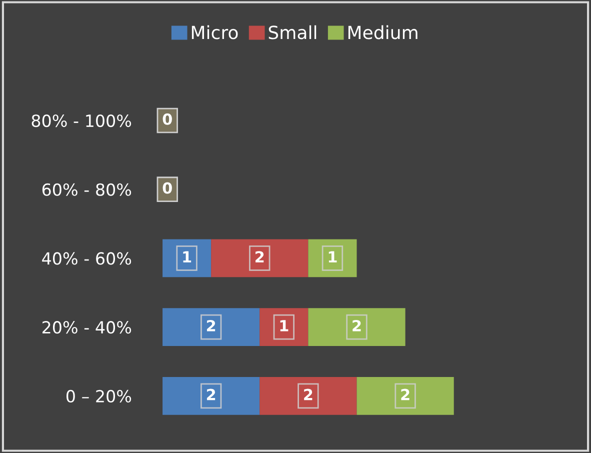 The image size is (591, 453). I want to click on legend-label: Medium, so click(383, 32).